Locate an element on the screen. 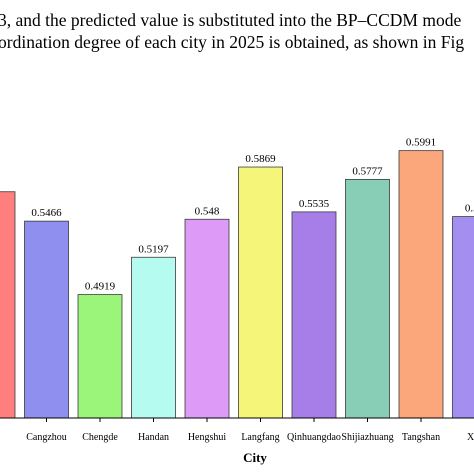 This screenshot has height=474, width=474. x-tick-label-cangzhou: Cangzhou is located at coordinates (46, 437).